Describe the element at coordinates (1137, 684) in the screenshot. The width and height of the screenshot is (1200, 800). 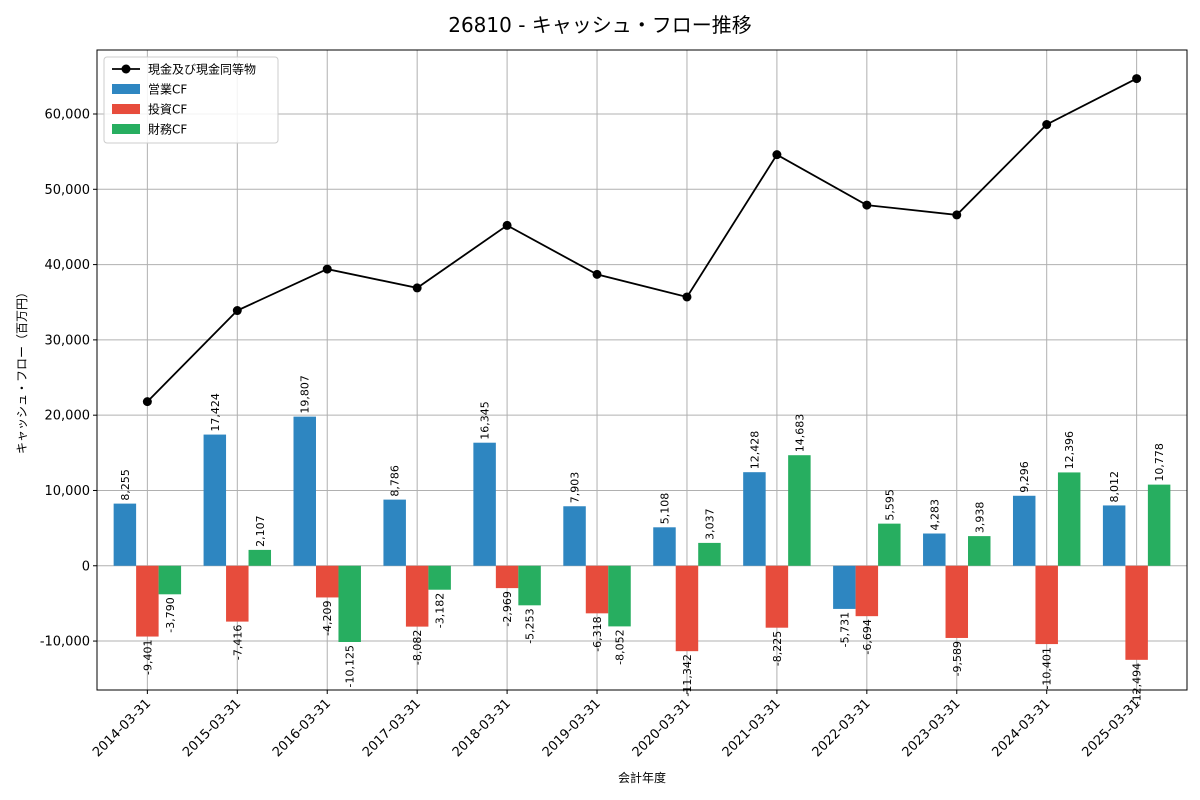
I see `bar-value-label: -12,494` at that location.